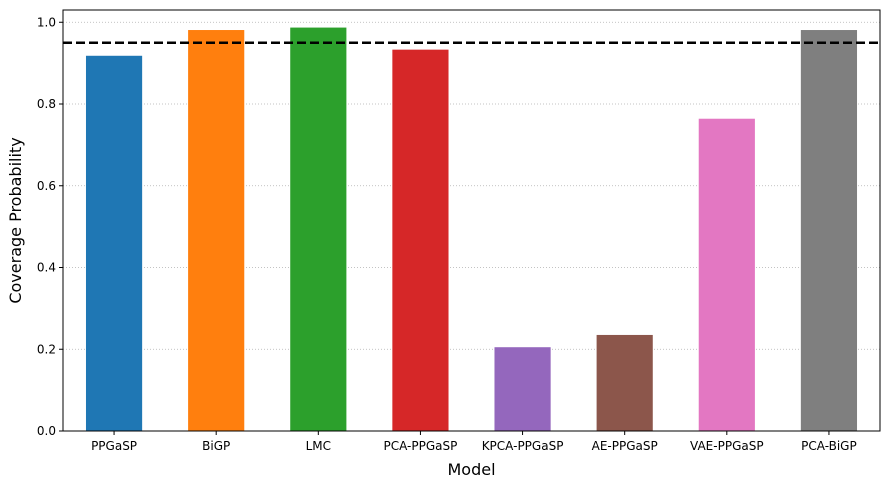  What do you see at coordinates (46, 431) in the screenshot?
I see `y-tick-label: 0.0` at bounding box center [46, 431].